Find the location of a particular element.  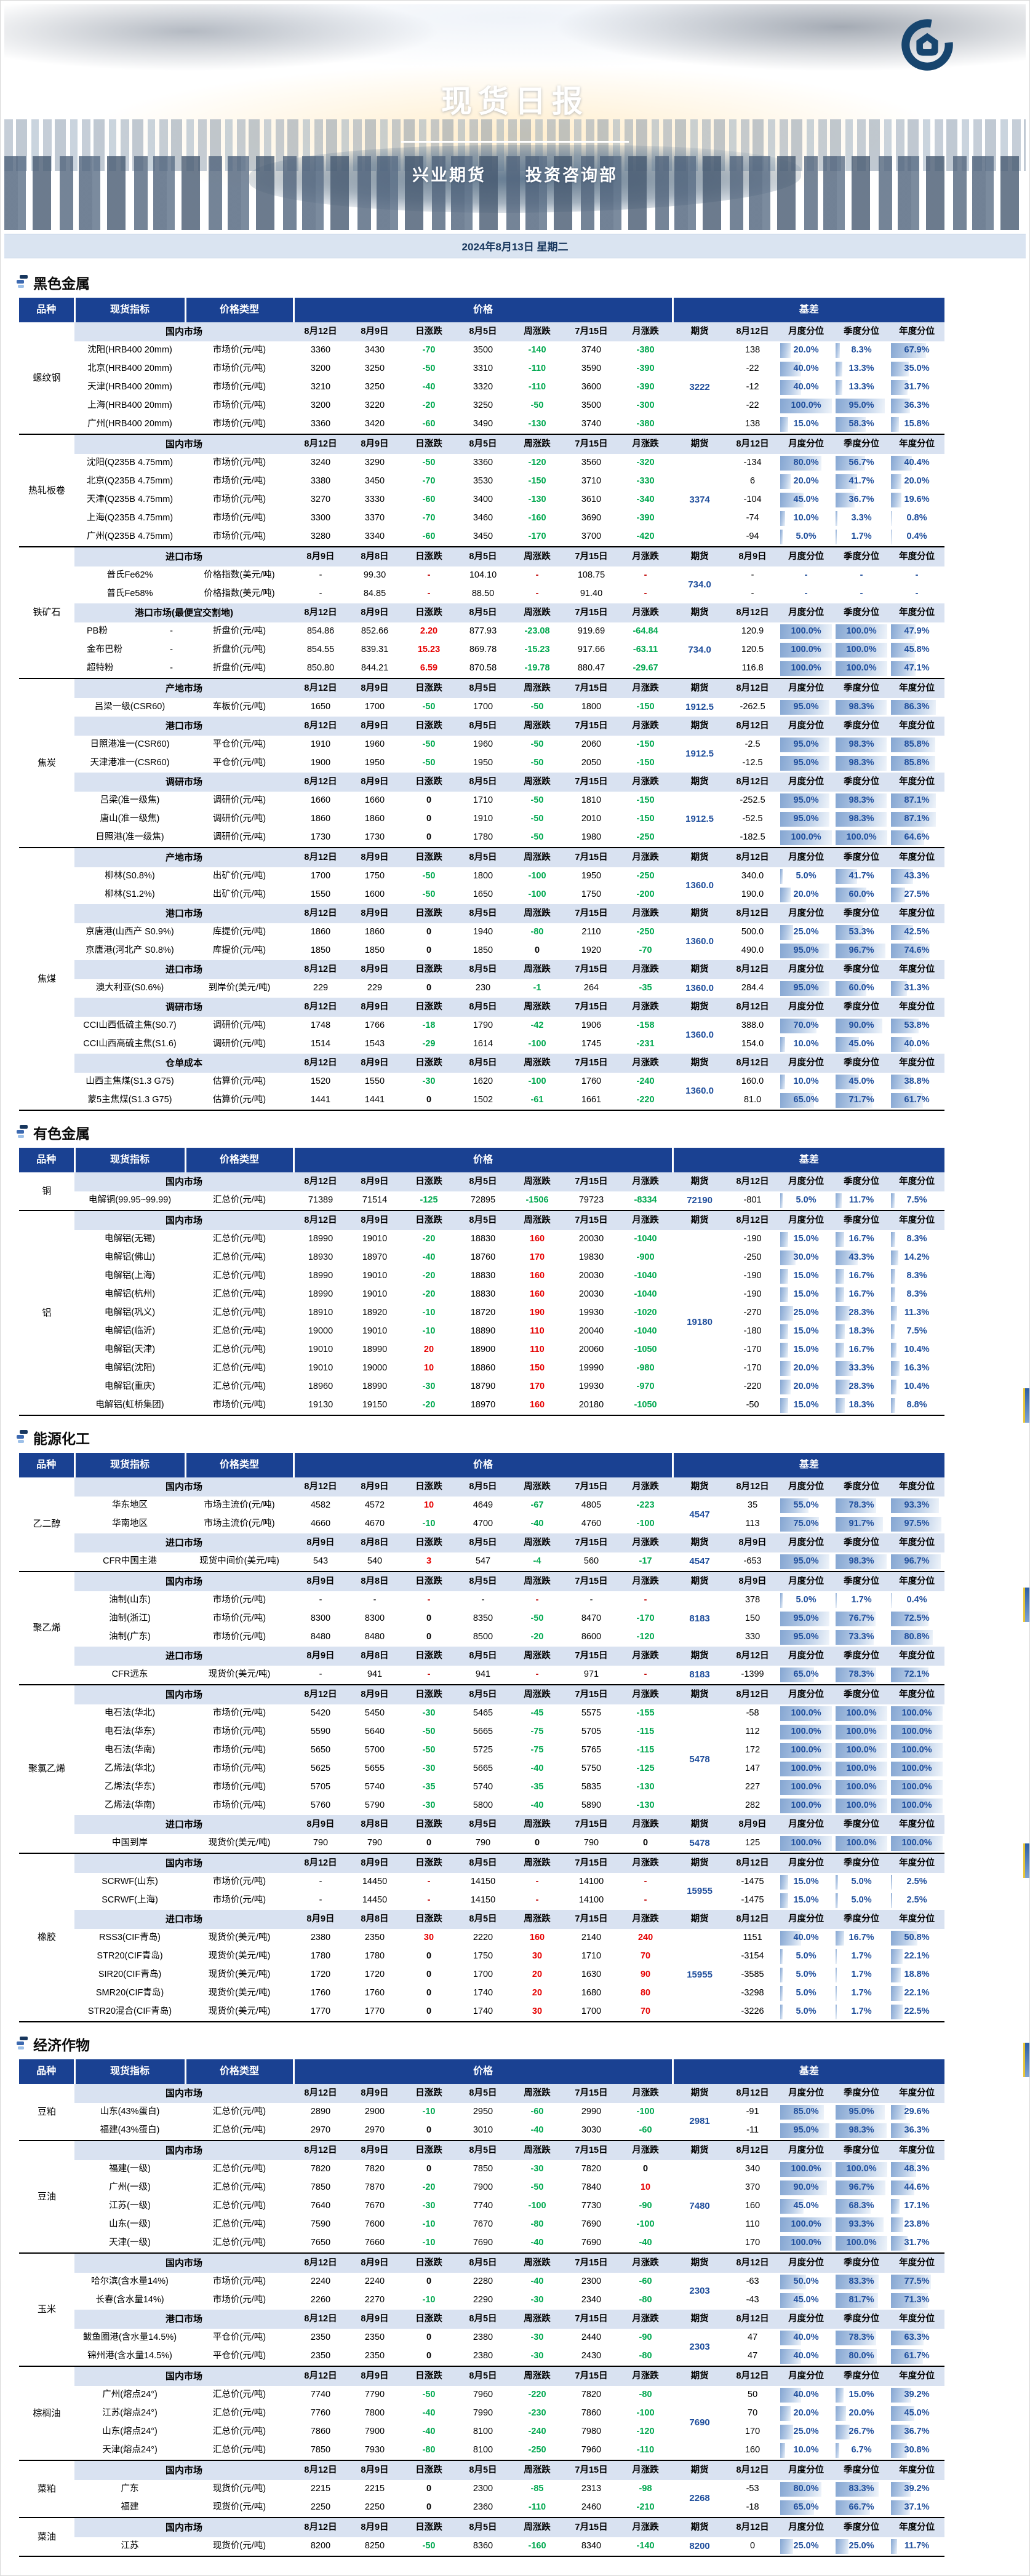

price-cell: 1660 is located at coordinates (375, 801).